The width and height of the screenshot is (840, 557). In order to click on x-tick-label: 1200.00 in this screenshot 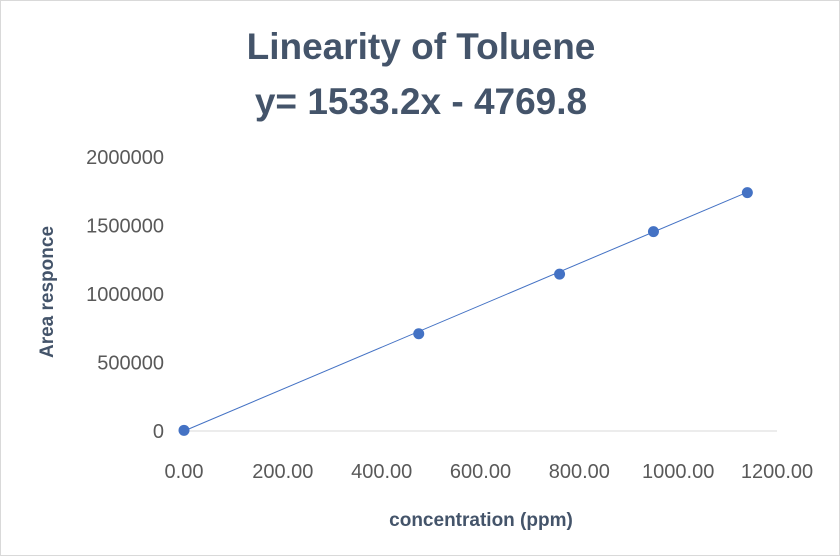, I will do `click(777, 472)`.